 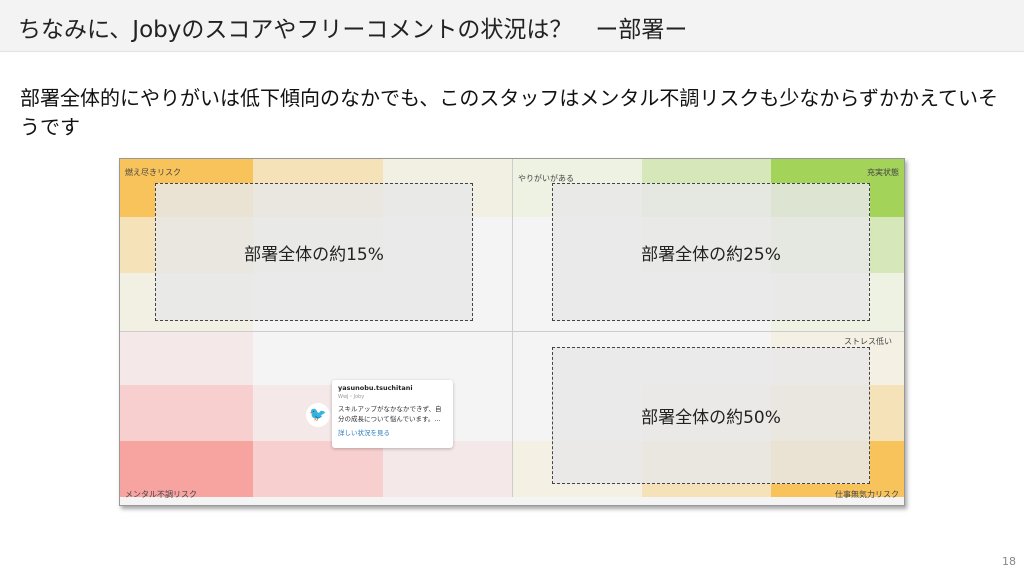 What do you see at coordinates (353, 30) in the screenshot?
I see `page-title: ちなみに、Jobyのスコアやフリーコメントの状況は？ ー部署ー` at bounding box center [353, 30].